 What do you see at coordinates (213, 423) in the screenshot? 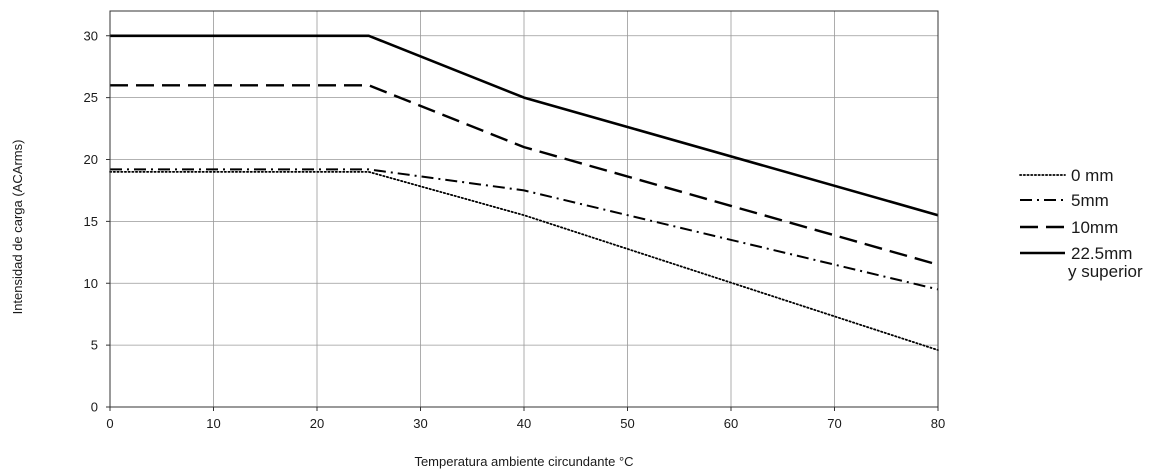
I see `x-tick-label: 10` at bounding box center [213, 423].